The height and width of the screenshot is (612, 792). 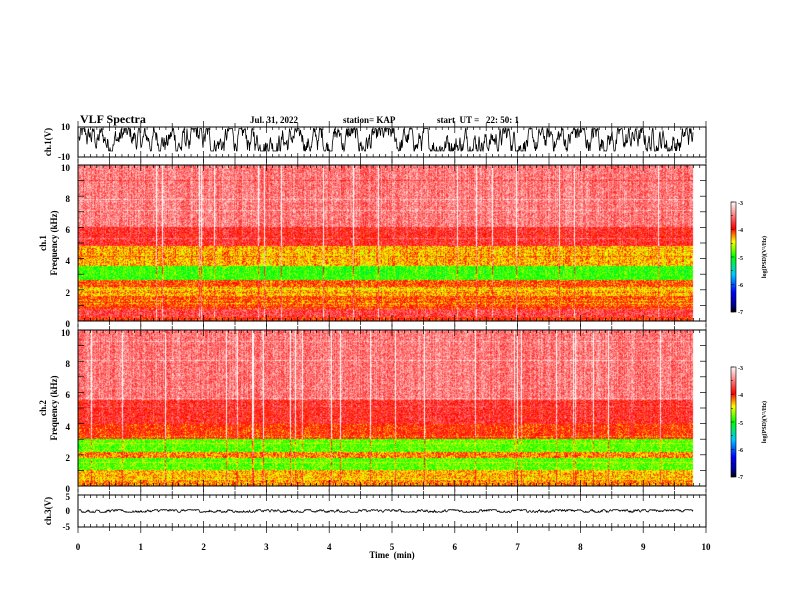 What do you see at coordinates (732, 257) in the screenshot?
I see `ch1-colorbar-ticks` at bounding box center [732, 257].